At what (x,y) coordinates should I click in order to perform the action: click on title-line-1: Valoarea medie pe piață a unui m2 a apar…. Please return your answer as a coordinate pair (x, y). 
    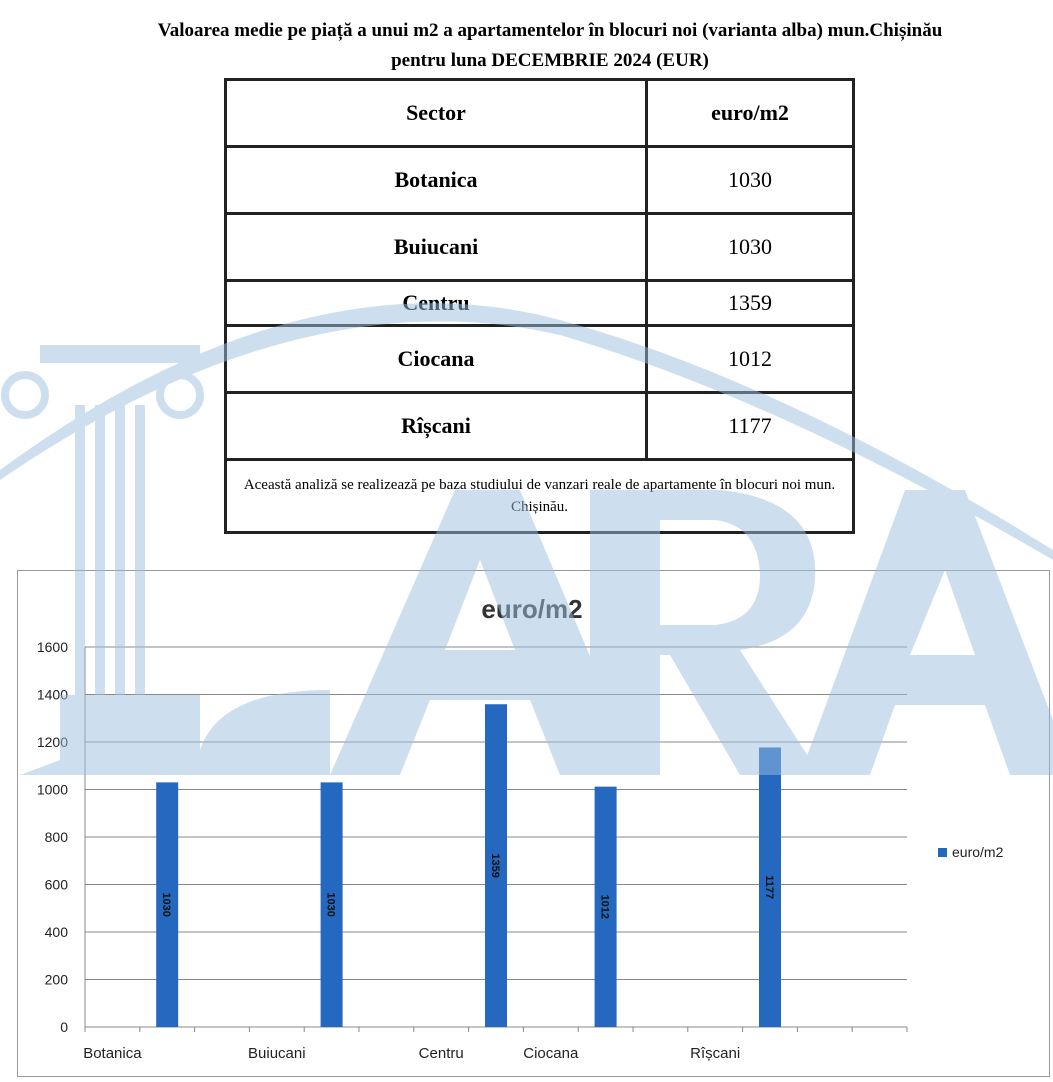
    Looking at the image, I should click on (550, 30).